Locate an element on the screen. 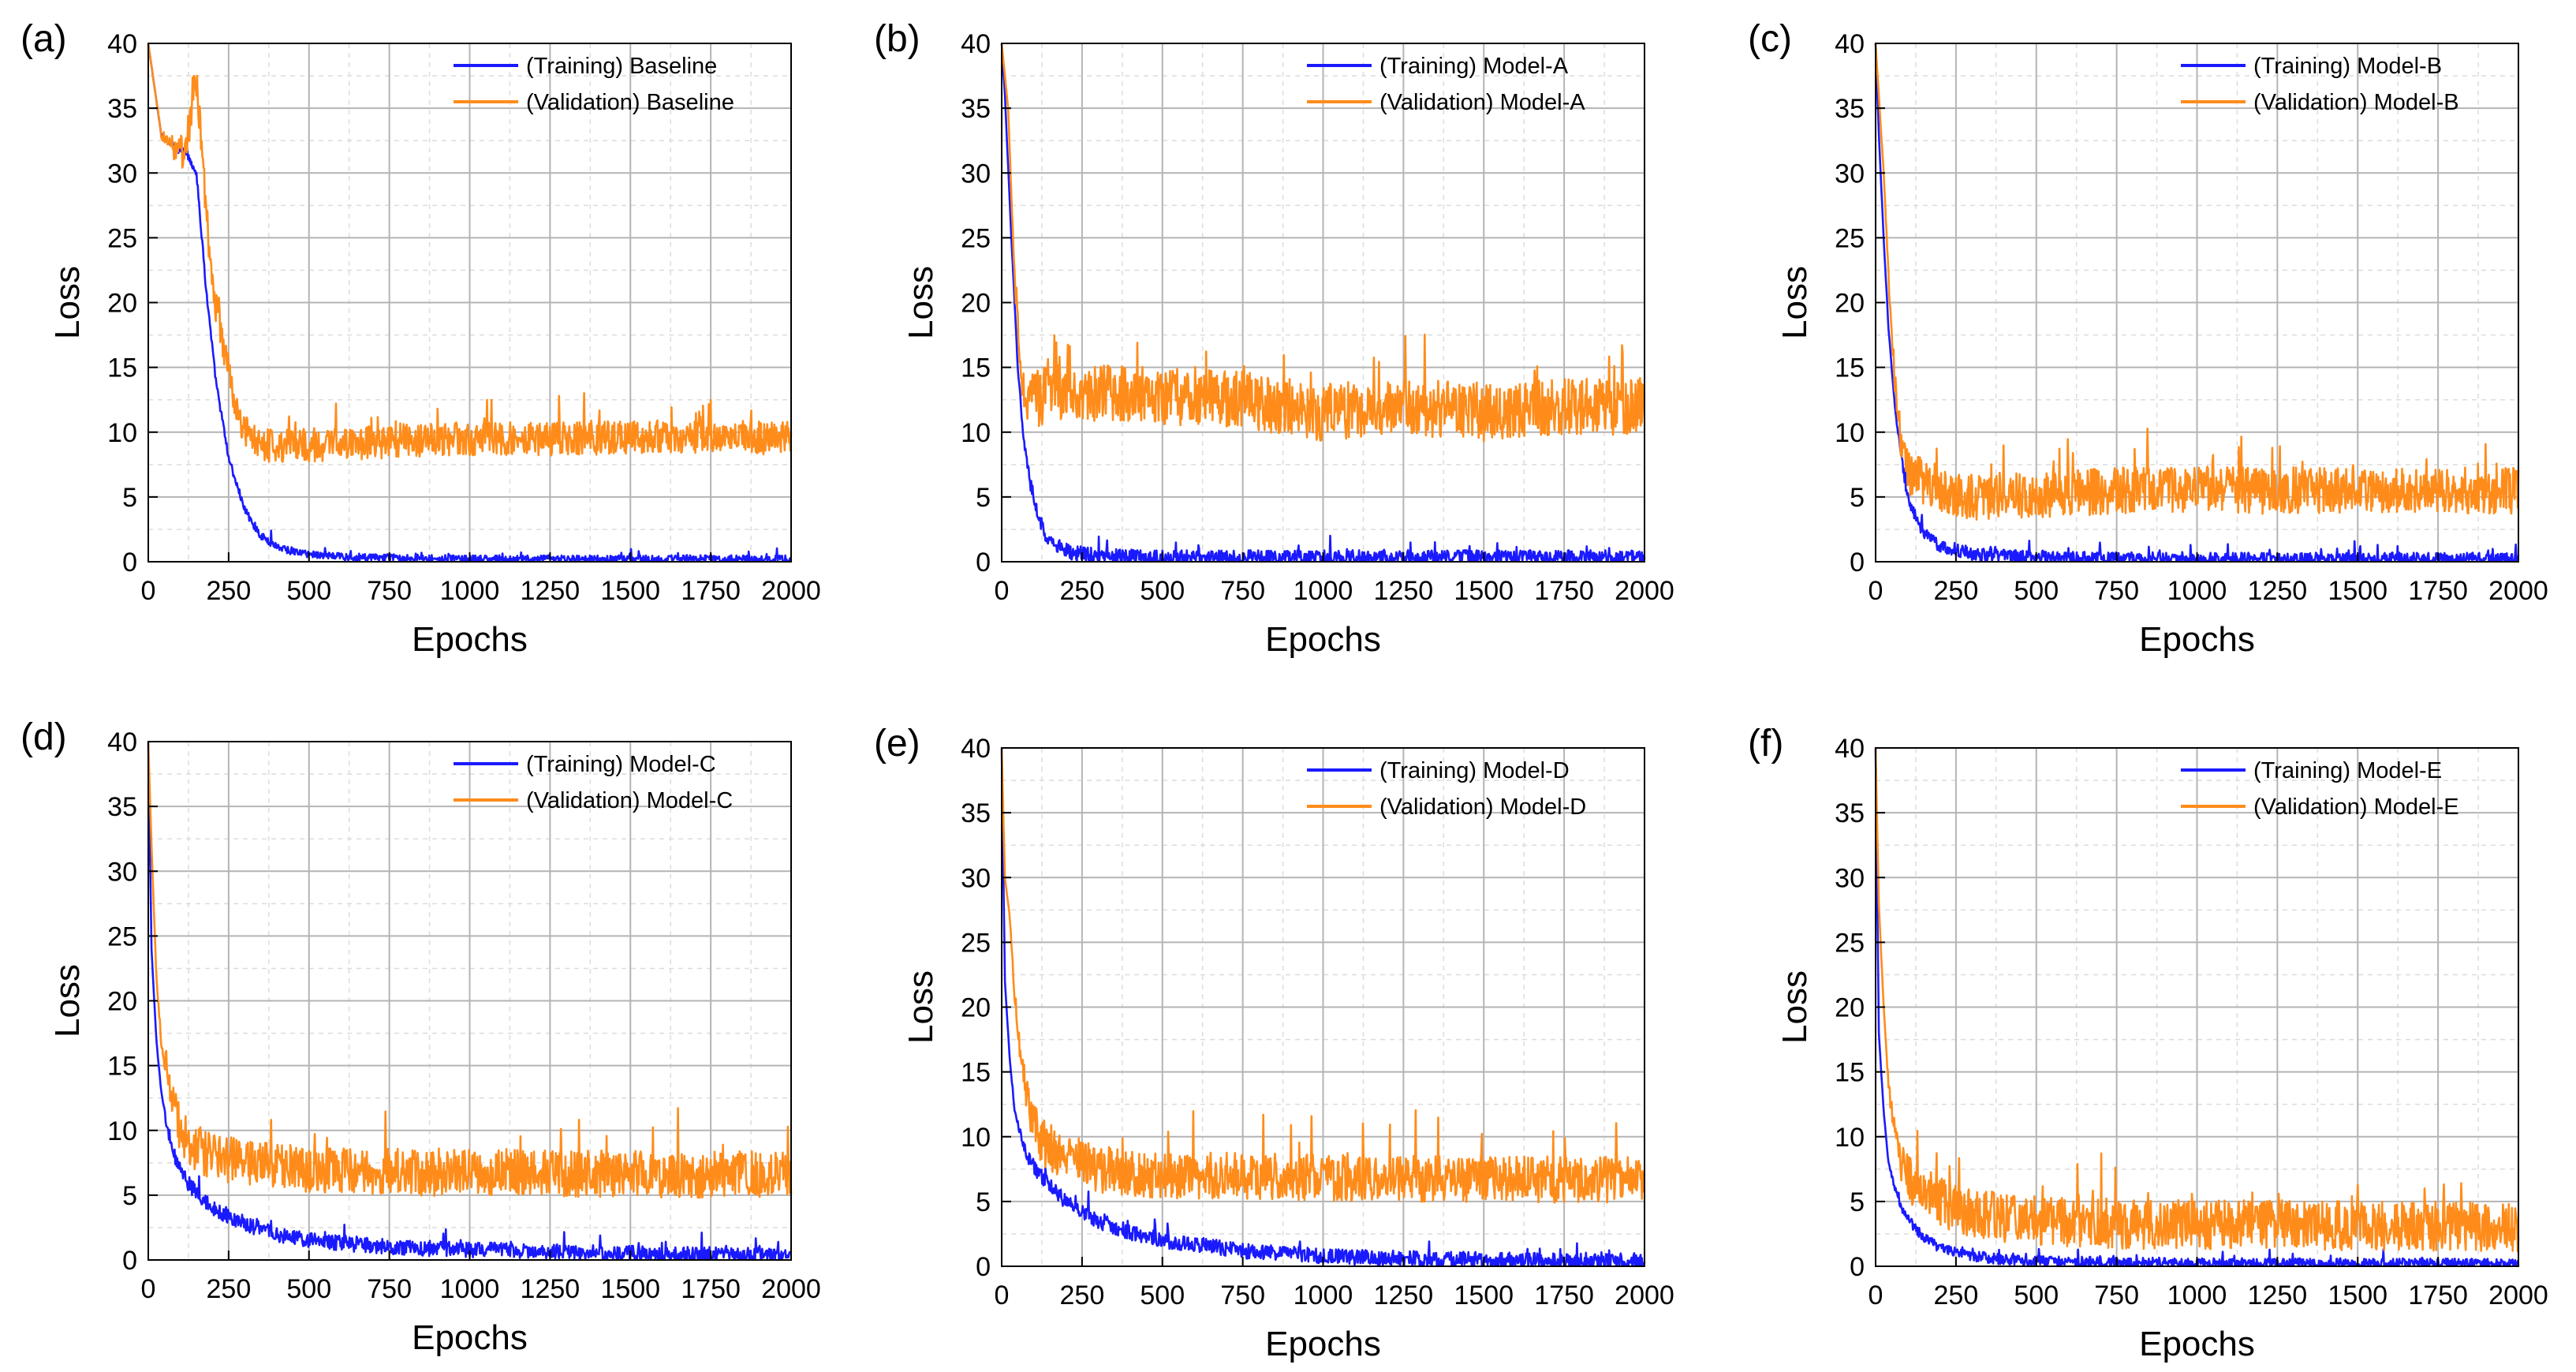 This screenshot has width=2576, height=1372. legend-label: (Training) Model-C is located at coordinates (621, 764).